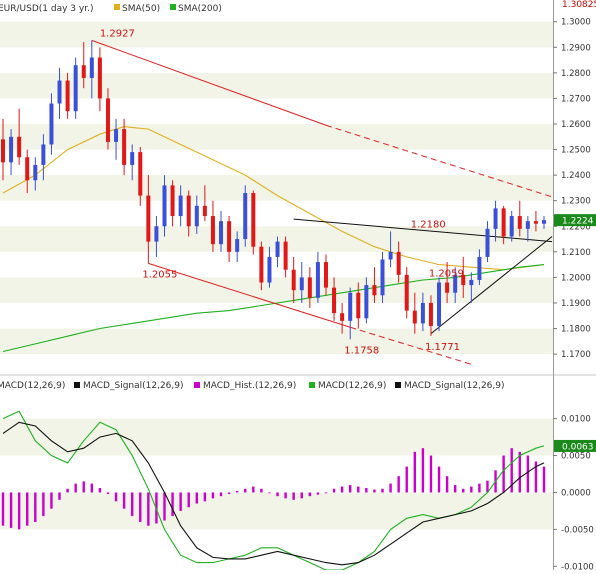  What do you see at coordinates (576, 278) in the screenshot?
I see `price-tick-label: 1.2000` at bounding box center [576, 278].